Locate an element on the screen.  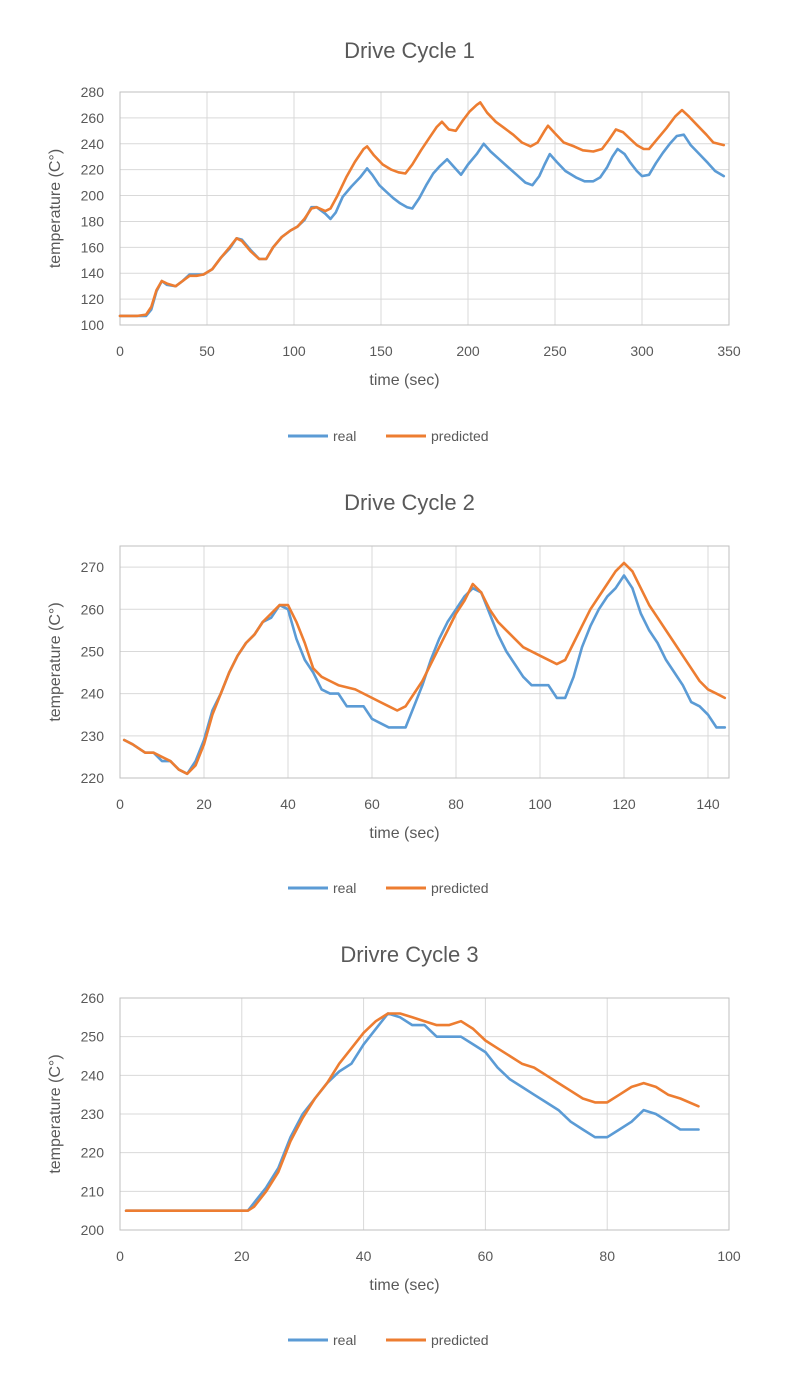
x-tick-label: 140 is located at coordinates (708, 804).